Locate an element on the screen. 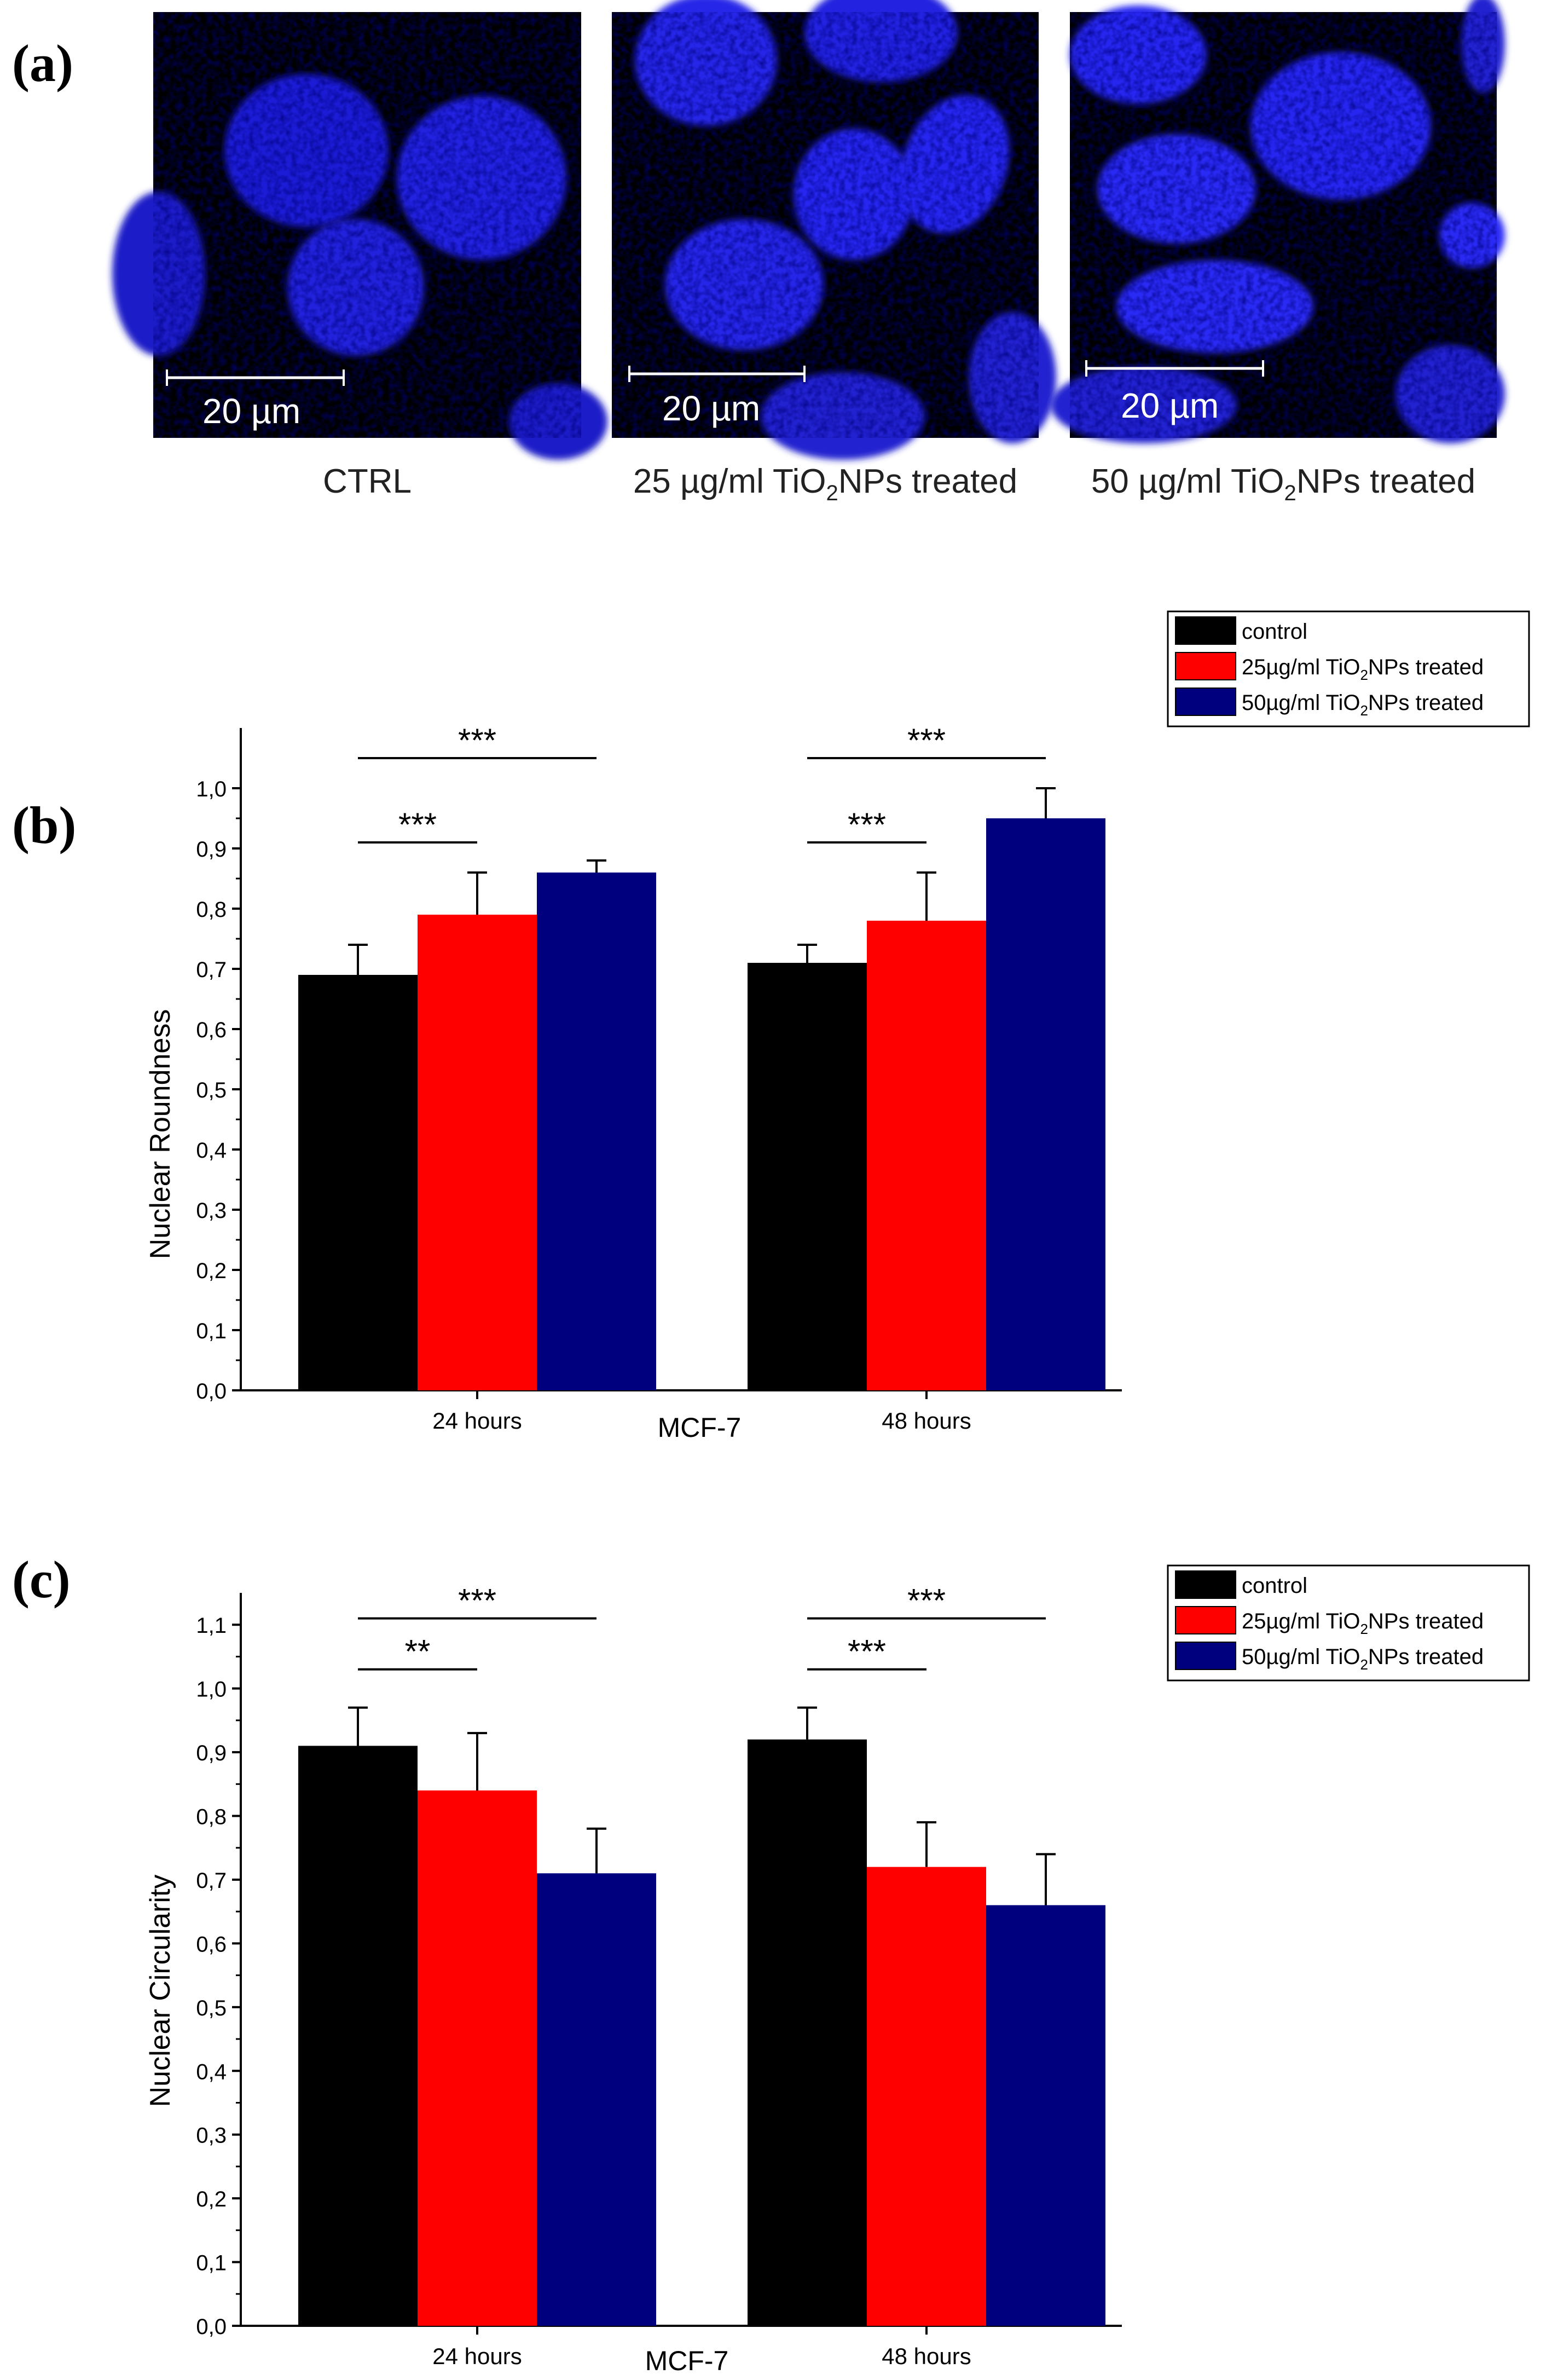 Image resolution: width=1552 pixels, height=2380 pixels. y-axis-label: Nuclear Roundness is located at coordinates (160, 1134).